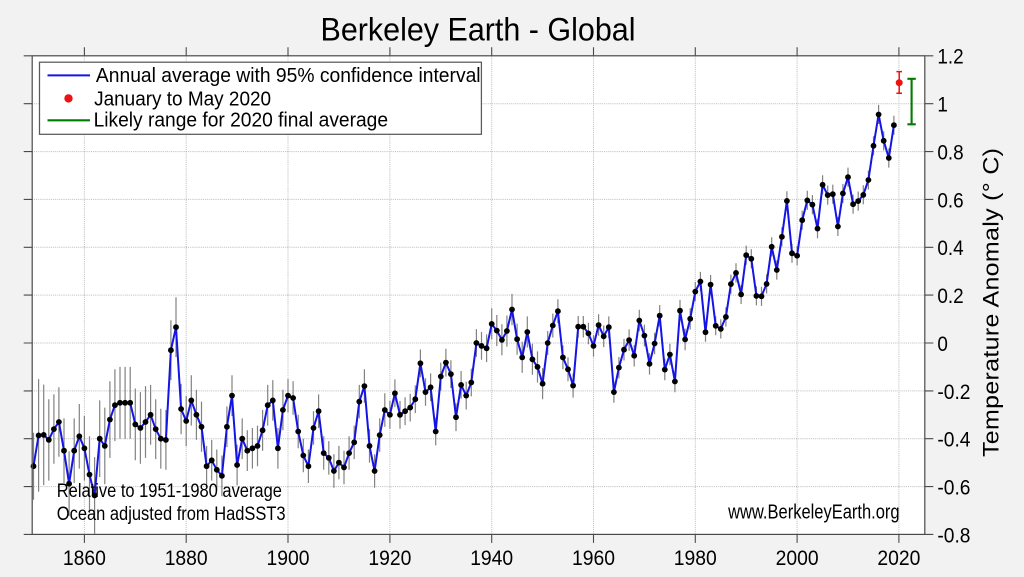 Image resolution: width=1024 pixels, height=577 pixels. I want to click on svg-text: 0.2, so click(950, 296).